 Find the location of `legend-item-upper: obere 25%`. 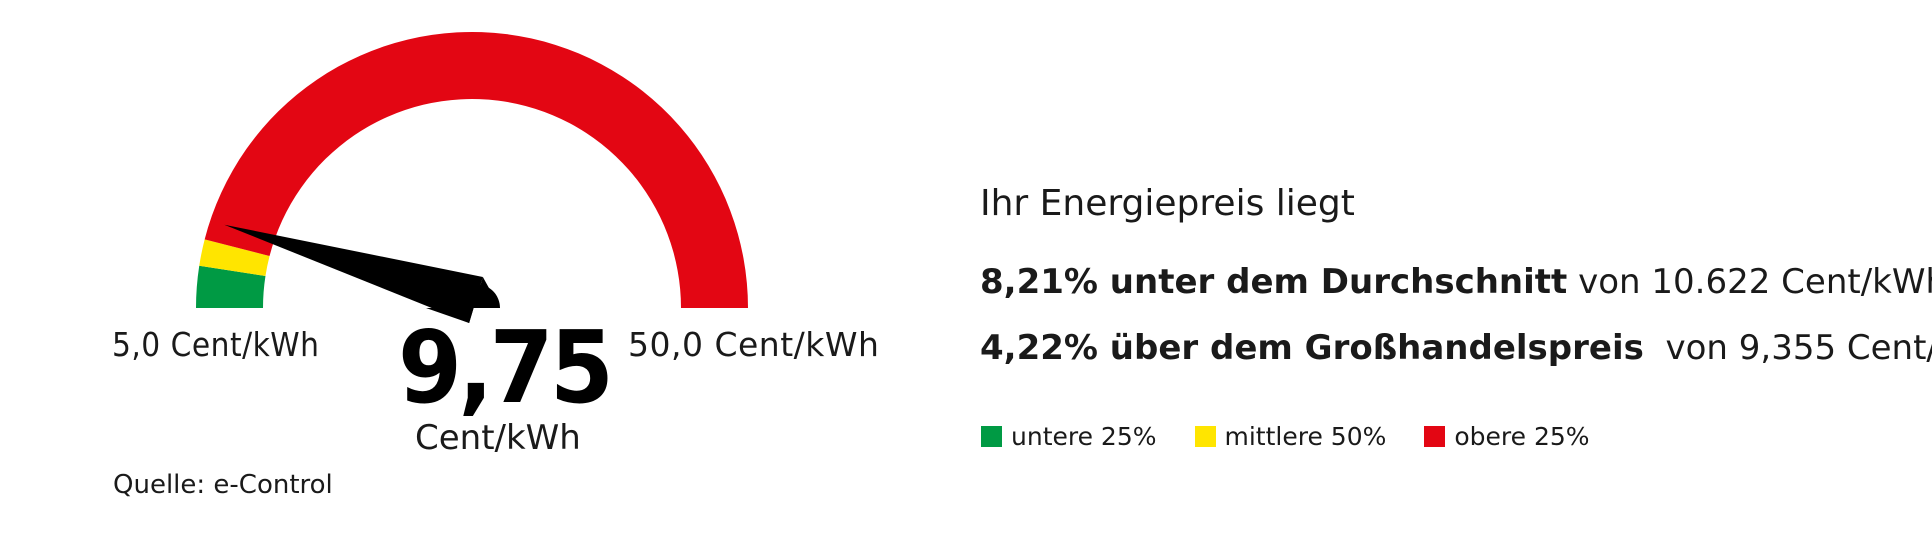

legend-item-upper: obere 25% is located at coordinates (1507, 436).